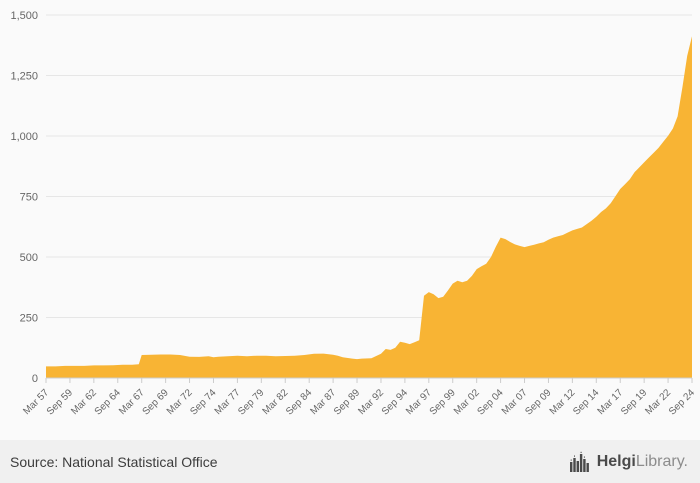 The width and height of the screenshot is (700, 483). I want to click on logo-text-primary: Helgi, so click(616, 461).